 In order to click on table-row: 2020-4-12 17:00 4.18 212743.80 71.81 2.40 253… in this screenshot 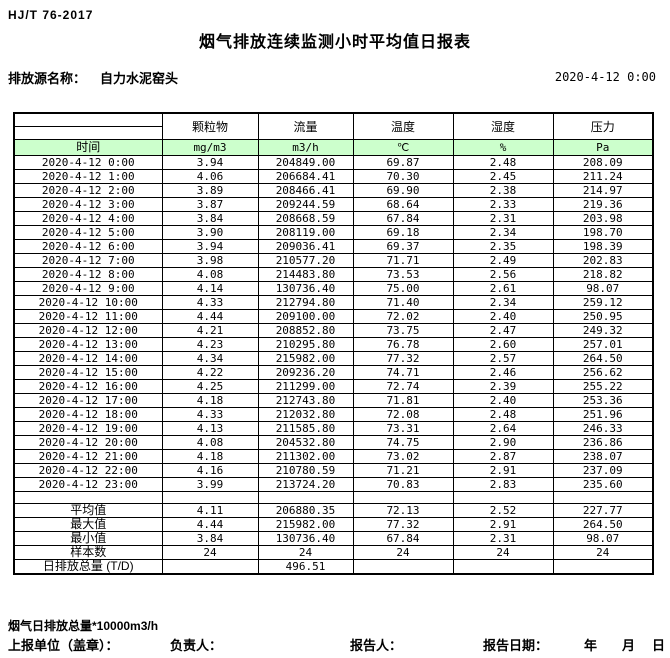, I will do `click(333, 400)`.